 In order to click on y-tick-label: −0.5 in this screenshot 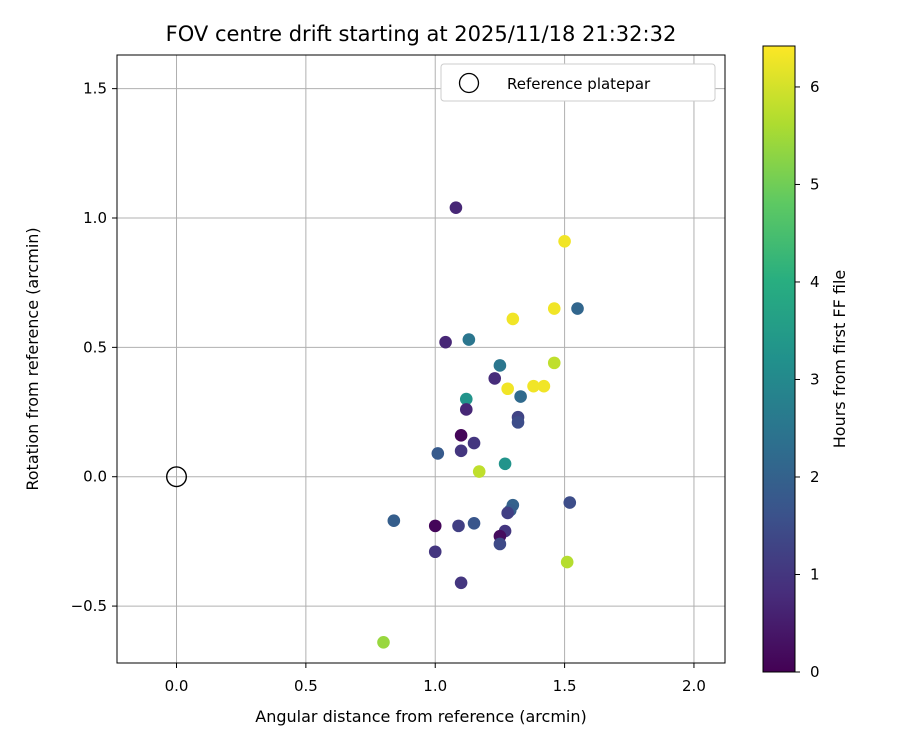, I will do `click(89, 606)`.